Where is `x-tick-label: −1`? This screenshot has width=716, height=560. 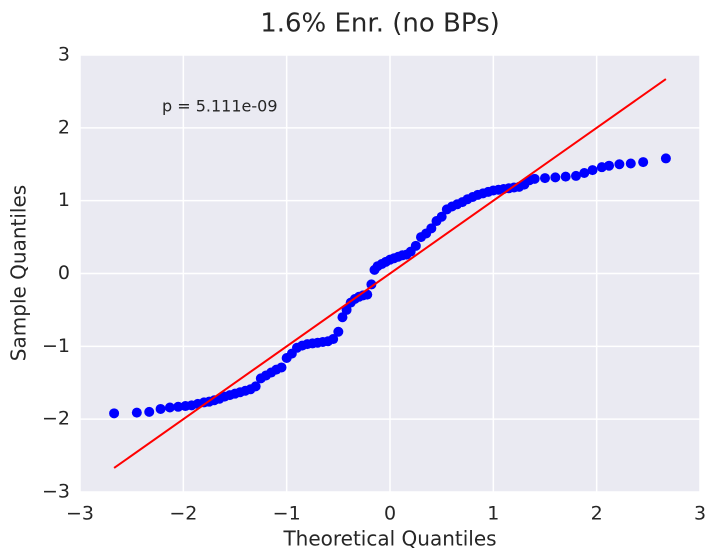 x-tick-label: −1 is located at coordinates (287, 514).